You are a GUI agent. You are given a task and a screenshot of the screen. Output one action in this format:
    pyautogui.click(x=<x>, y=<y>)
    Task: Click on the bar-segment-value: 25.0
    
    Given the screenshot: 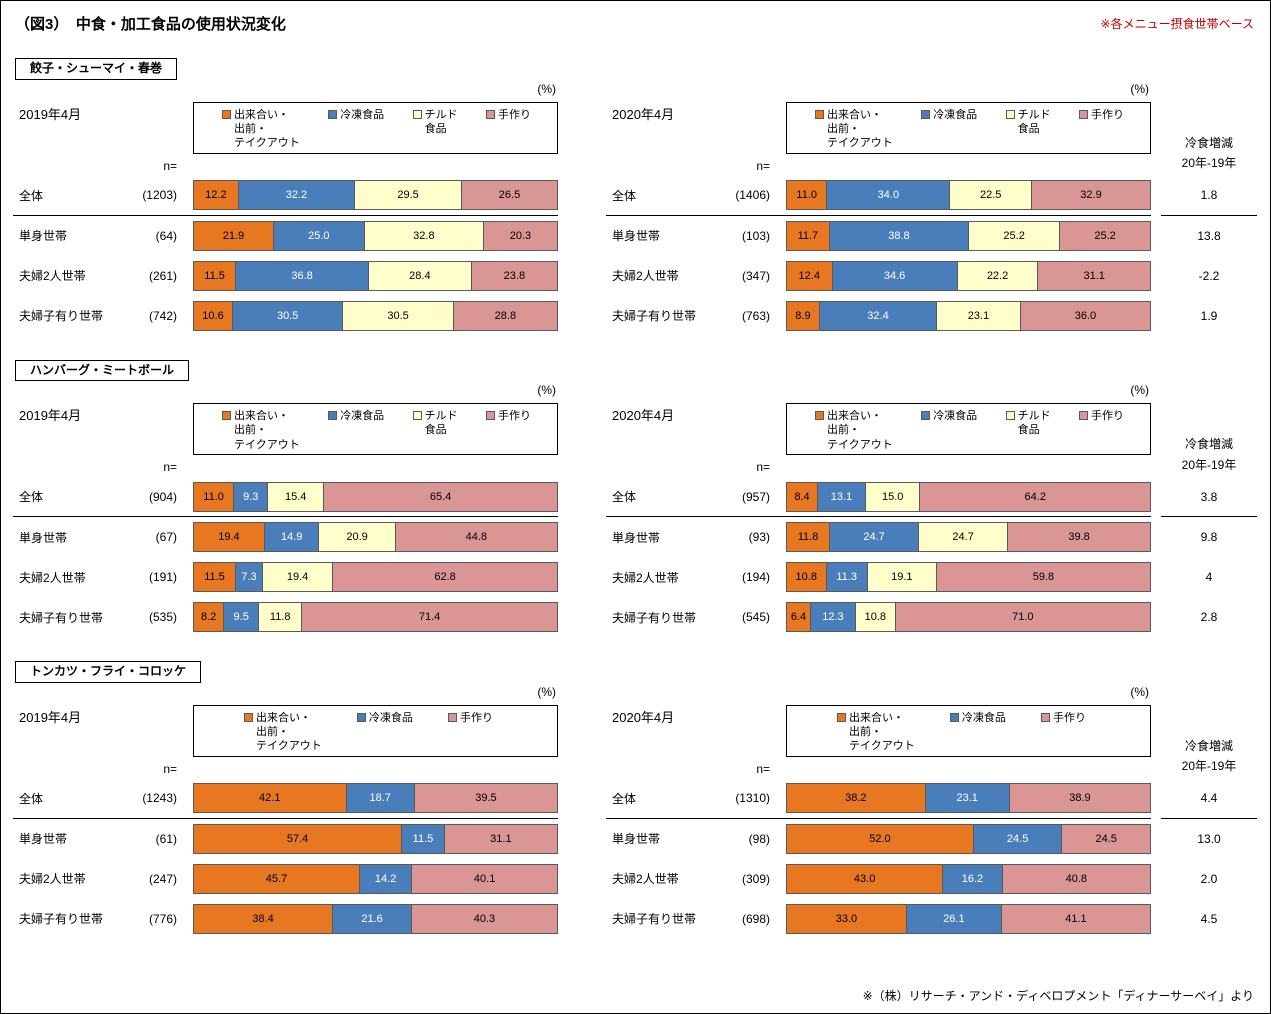 What is the action you would take?
    pyautogui.click(x=319, y=235)
    